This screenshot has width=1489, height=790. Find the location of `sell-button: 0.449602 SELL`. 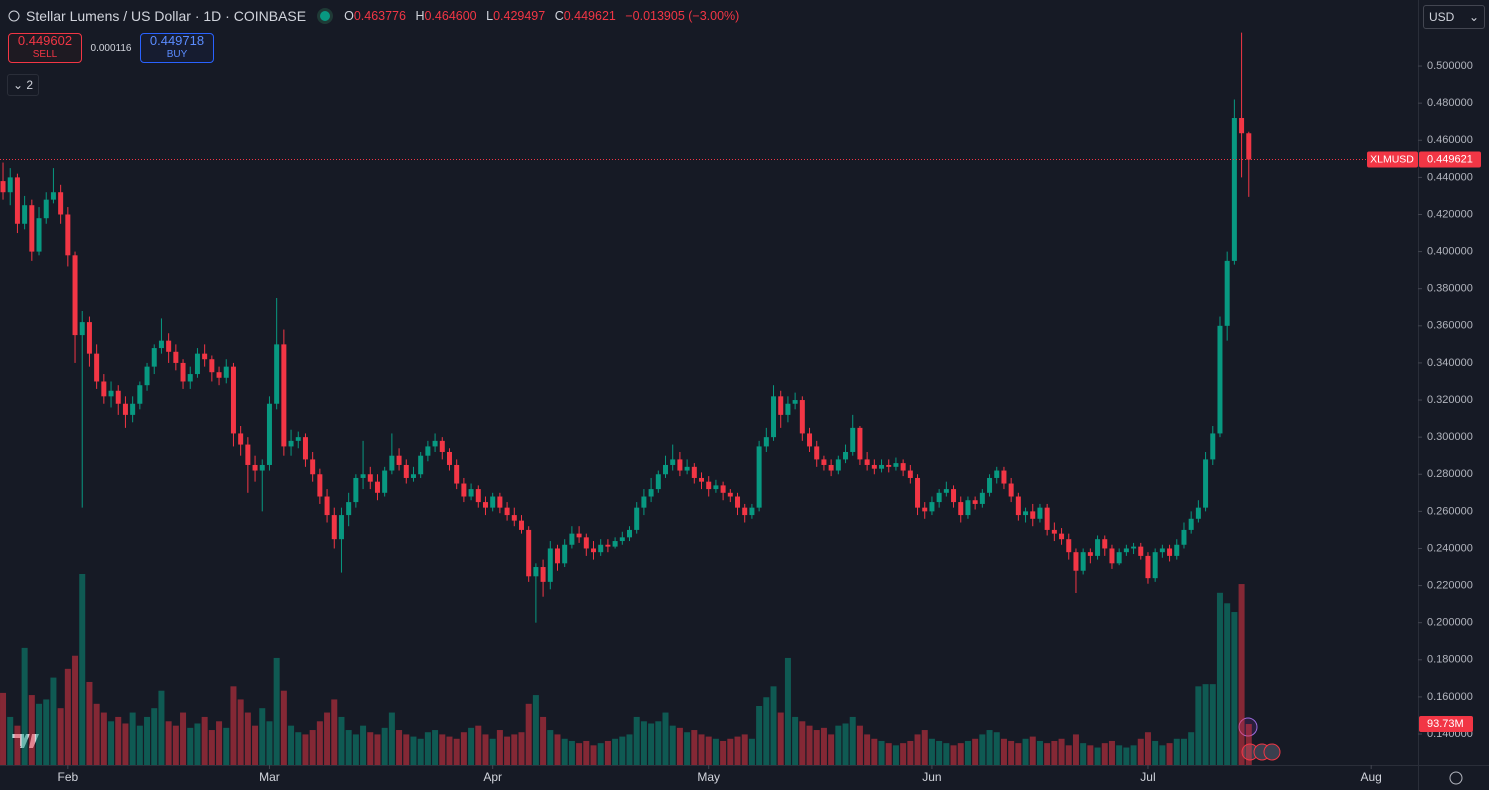

sell-button: 0.449602 SELL is located at coordinates (45, 48).